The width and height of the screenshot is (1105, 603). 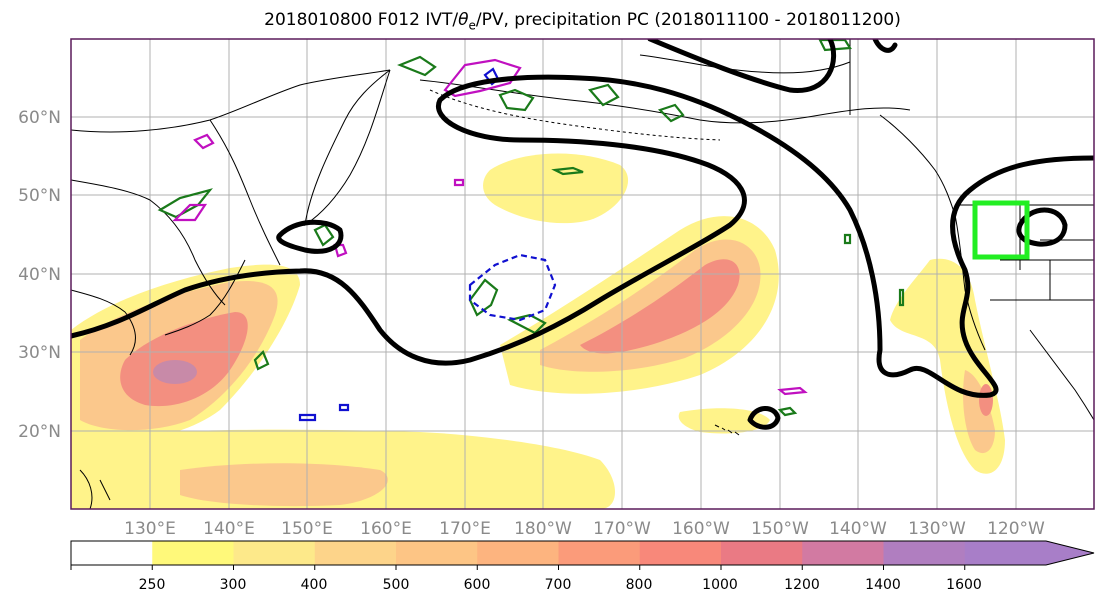 I want to click on ivt-region-west-pacific-high, so click(x=184, y=359).